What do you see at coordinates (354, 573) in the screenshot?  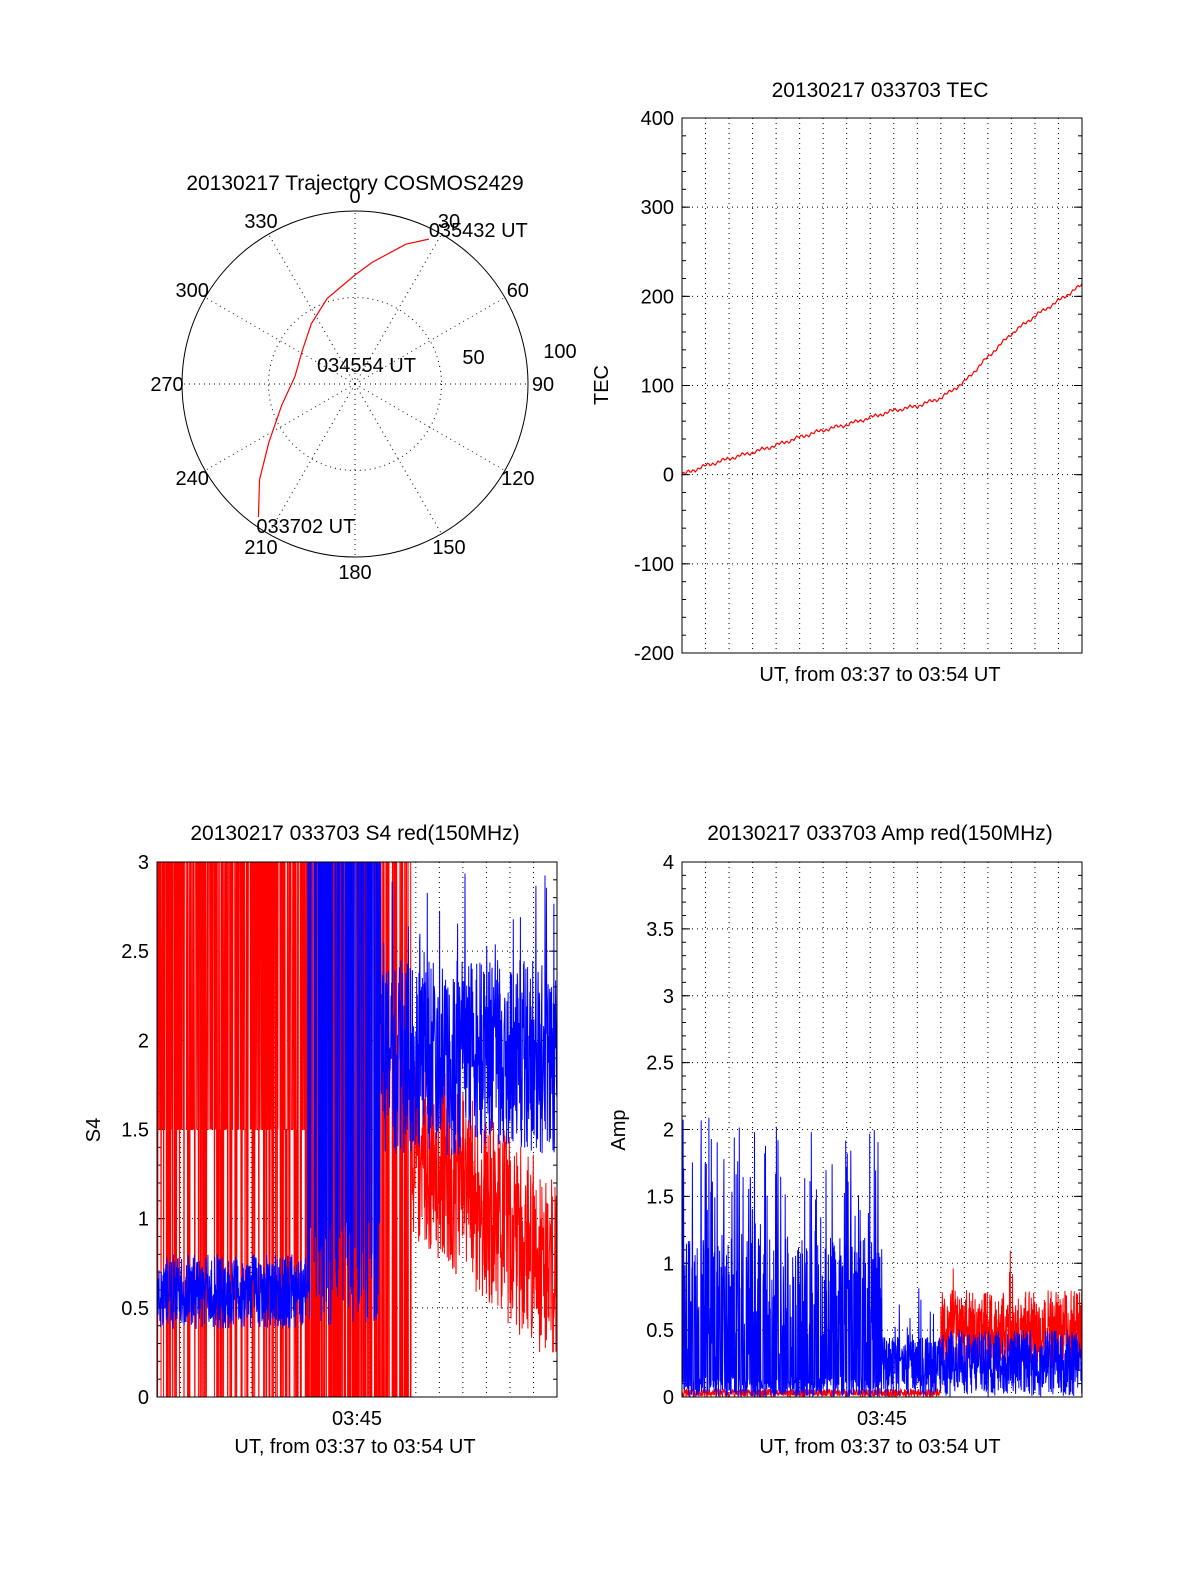 I see `polar-angle-label: 180` at bounding box center [354, 573].